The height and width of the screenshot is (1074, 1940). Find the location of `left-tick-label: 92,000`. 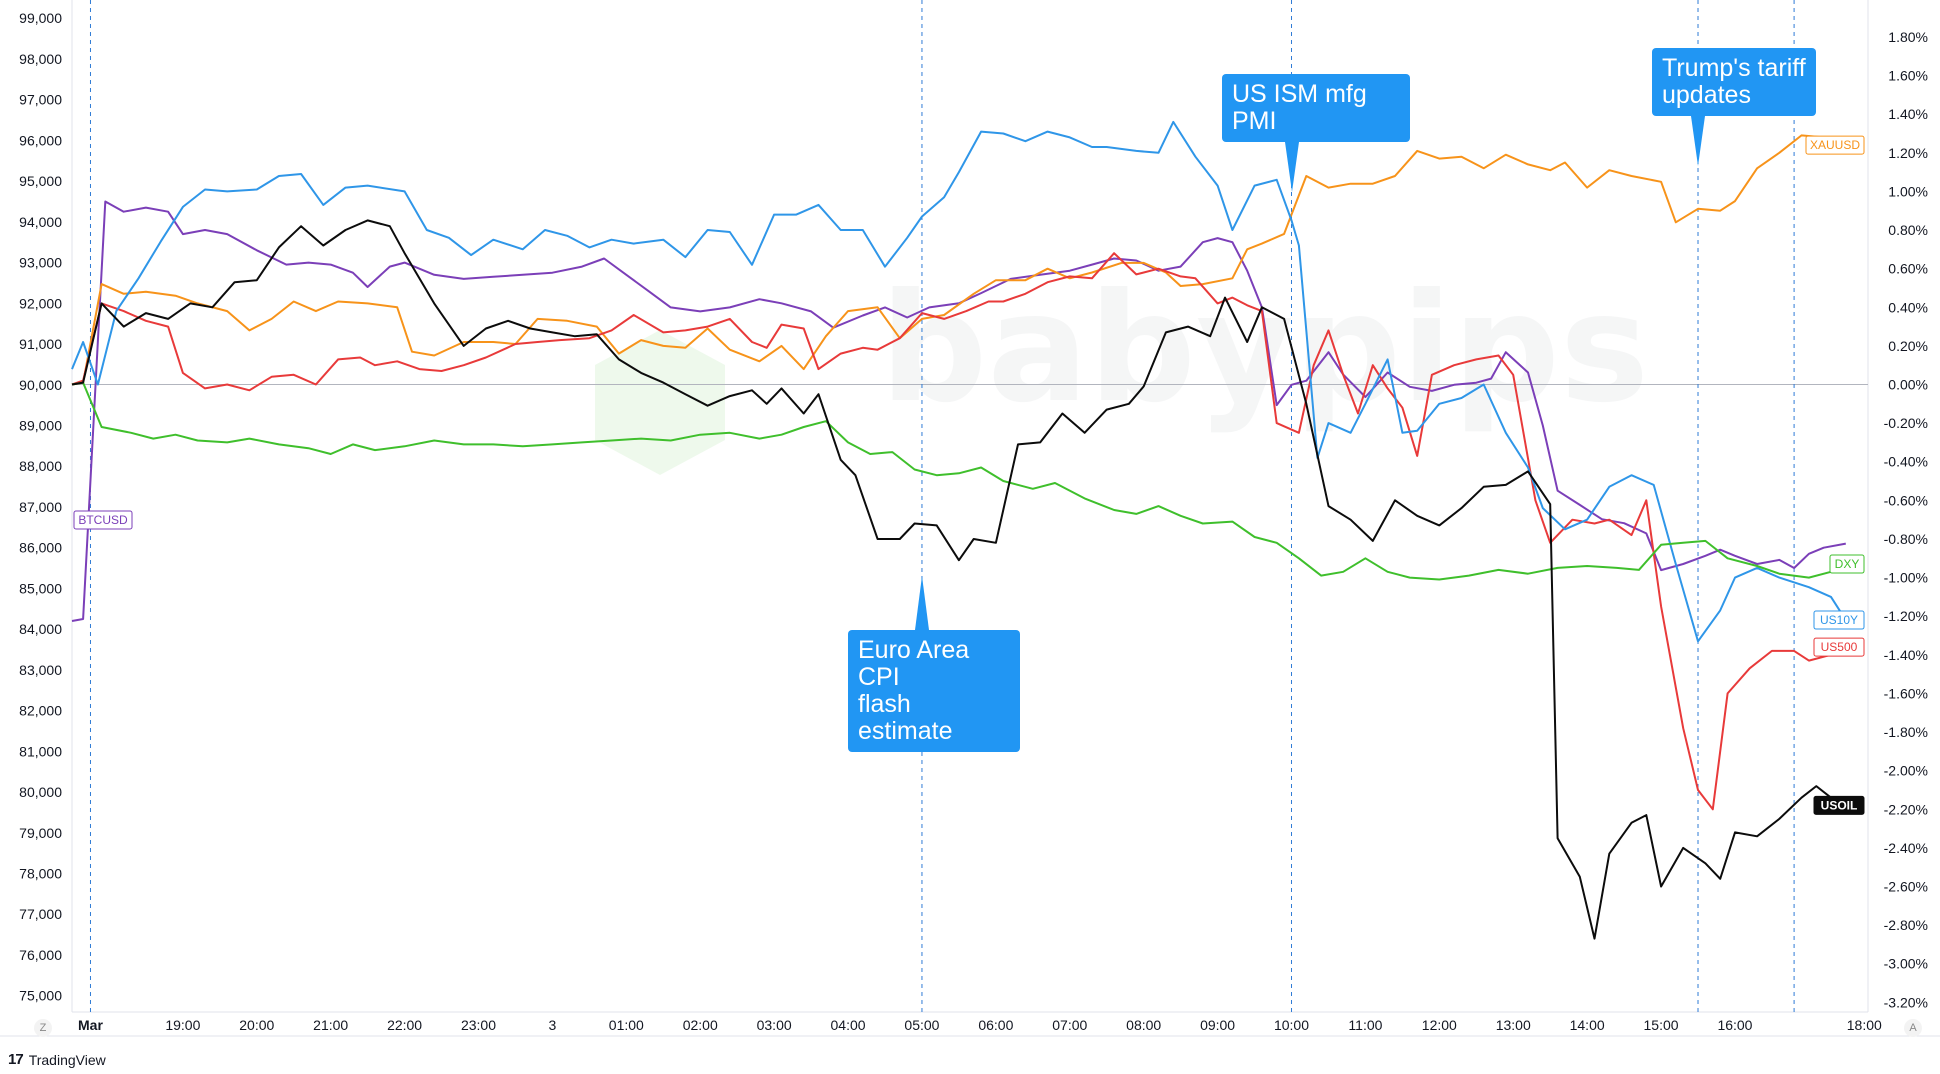

left-tick-label: 92,000 is located at coordinates (40, 303).